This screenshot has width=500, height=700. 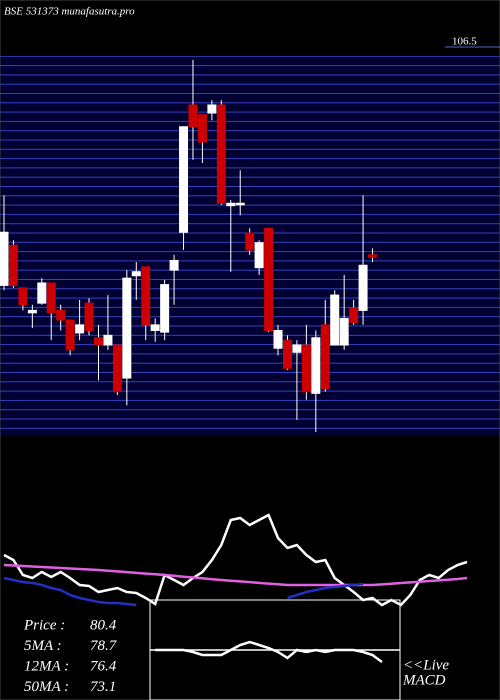 I want to click on y-tick-label: 106.5, so click(x=464, y=42).